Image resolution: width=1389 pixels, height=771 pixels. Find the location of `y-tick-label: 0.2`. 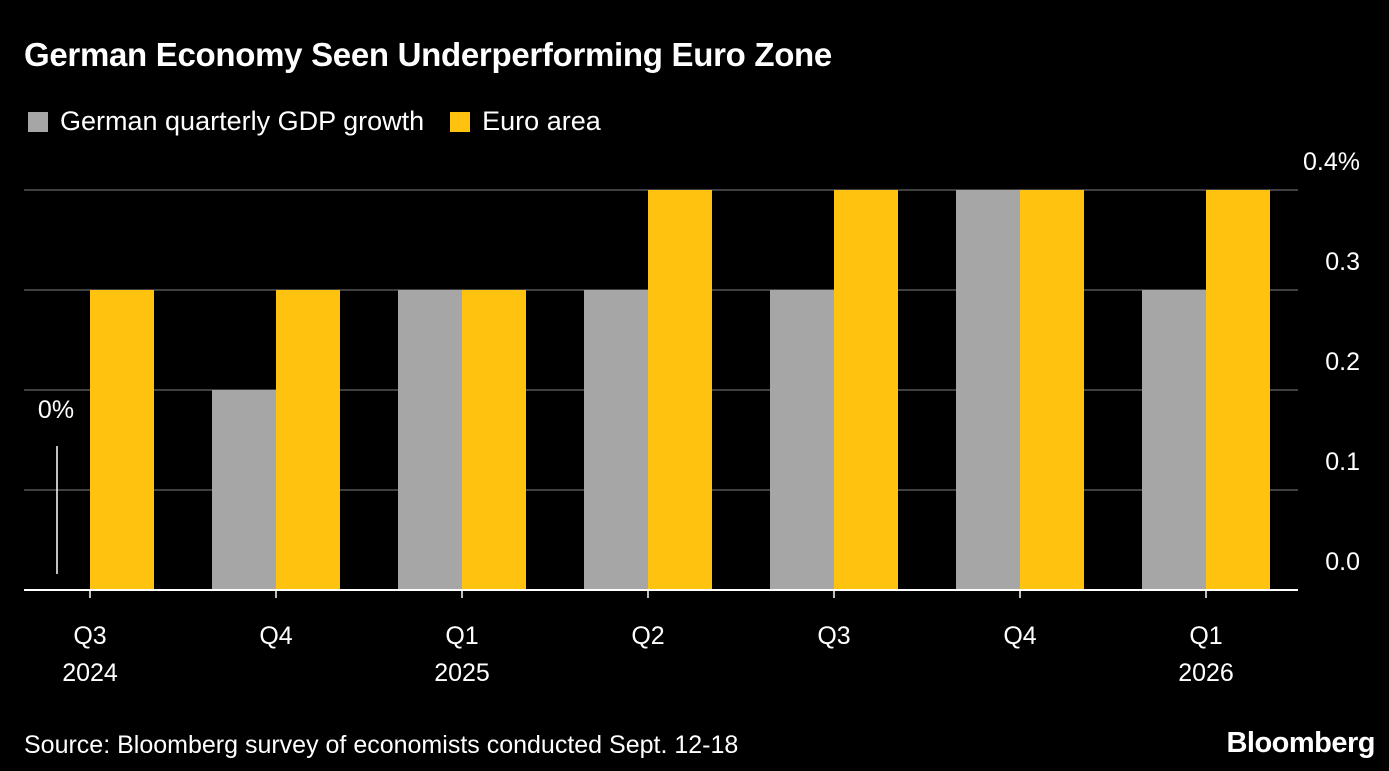

y-tick-label: 0.2 is located at coordinates (1342, 362).